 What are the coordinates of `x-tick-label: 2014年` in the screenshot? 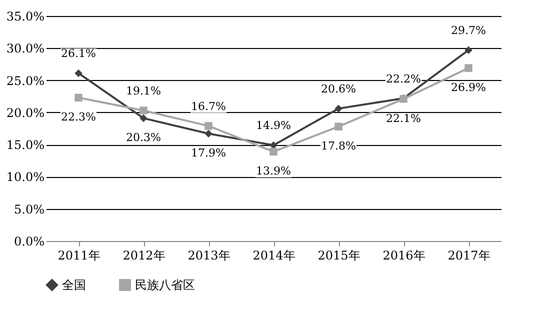 It's located at (274, 255).